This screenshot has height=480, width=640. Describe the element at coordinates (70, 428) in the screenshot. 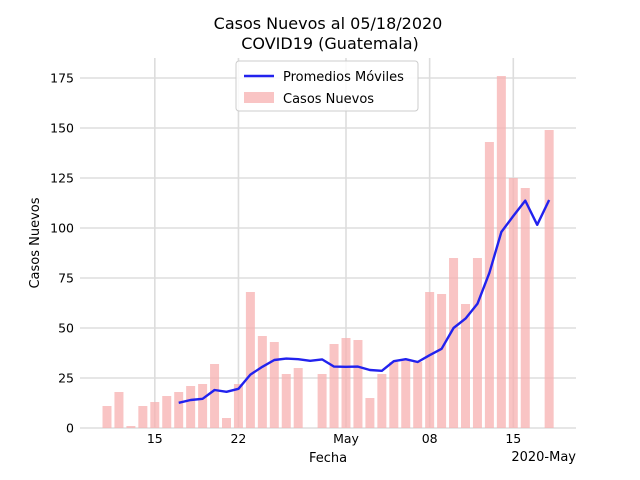

I see `y-tick-label: 0` at that location.